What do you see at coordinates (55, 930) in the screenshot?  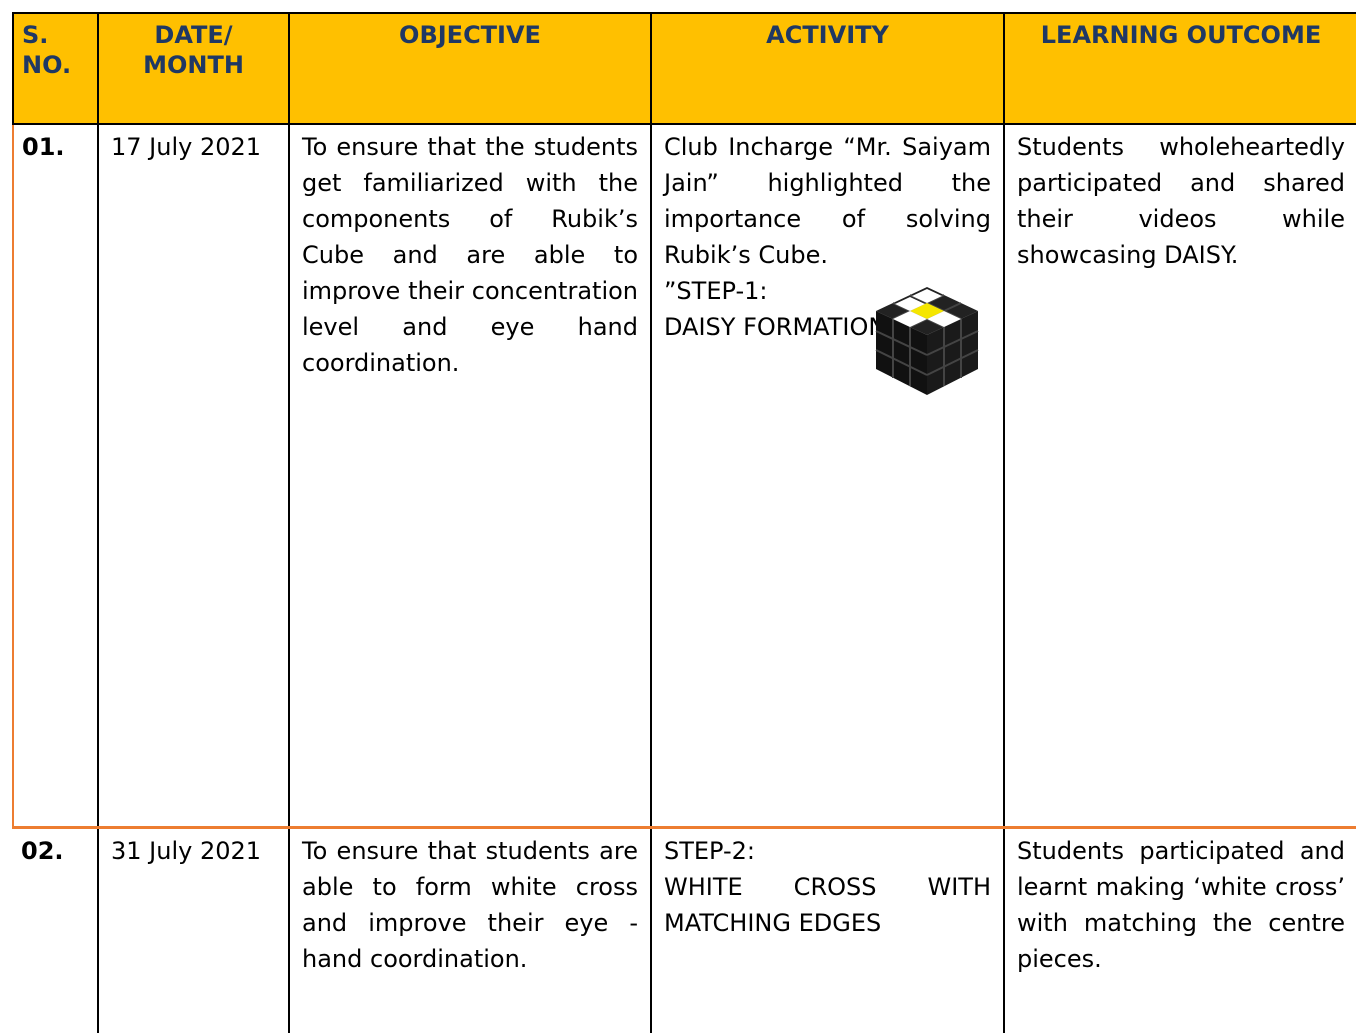 I see `table-cell: 02.` at bounding box center [55, 930].